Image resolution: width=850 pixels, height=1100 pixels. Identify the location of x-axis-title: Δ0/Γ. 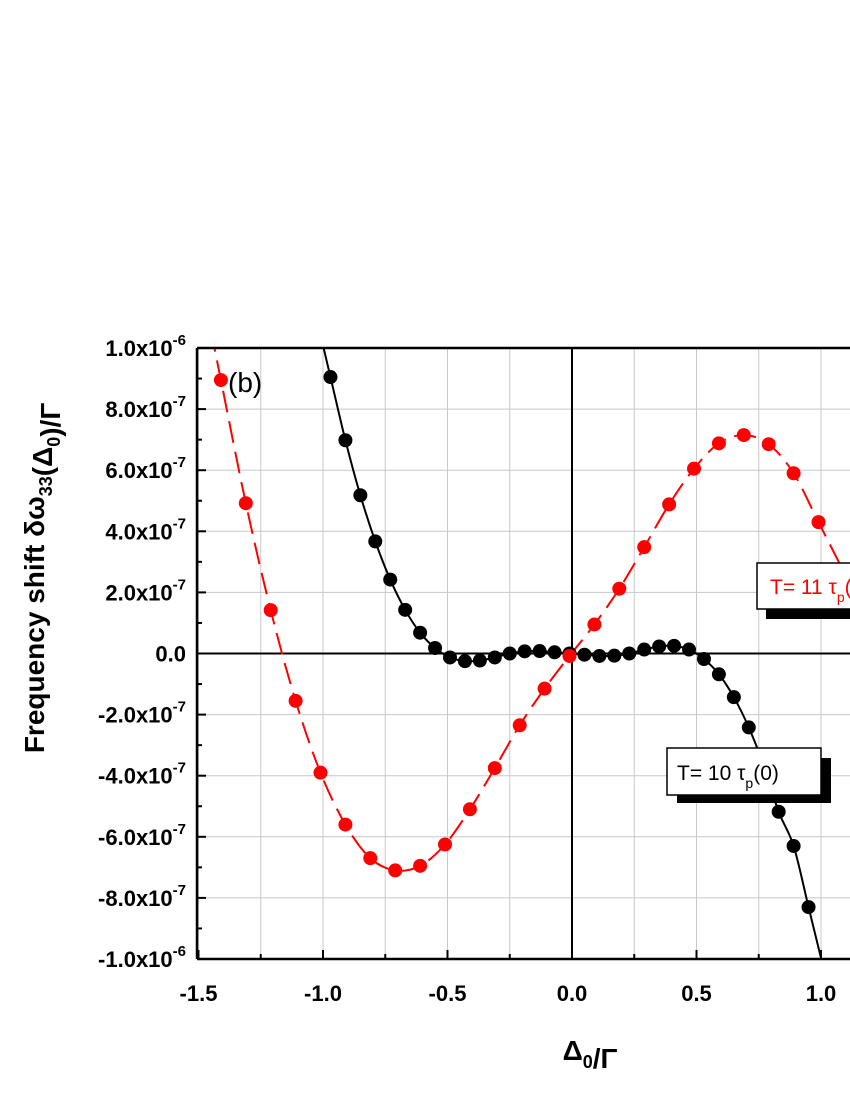
(590, 1054).